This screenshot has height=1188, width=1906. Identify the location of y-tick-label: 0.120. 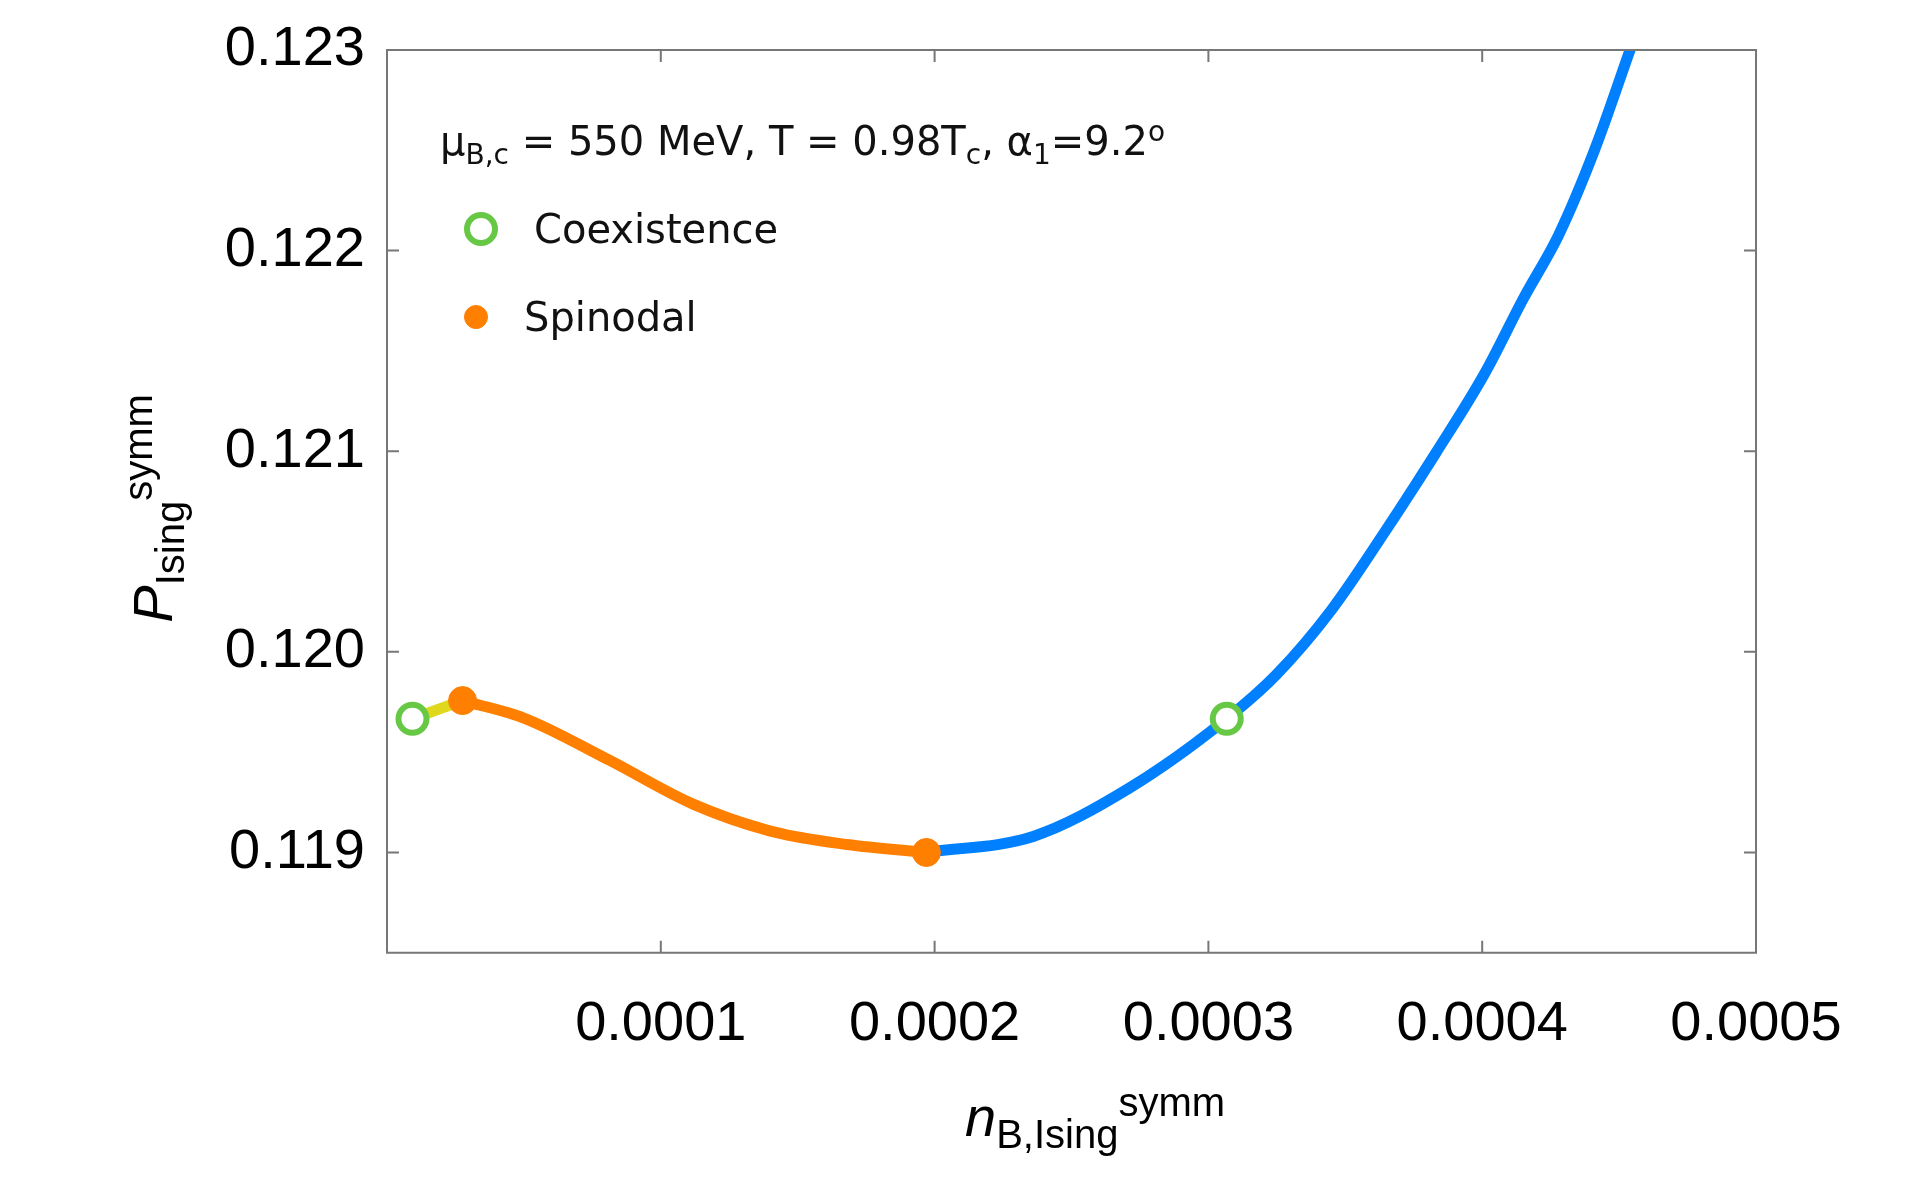
(294, 648).